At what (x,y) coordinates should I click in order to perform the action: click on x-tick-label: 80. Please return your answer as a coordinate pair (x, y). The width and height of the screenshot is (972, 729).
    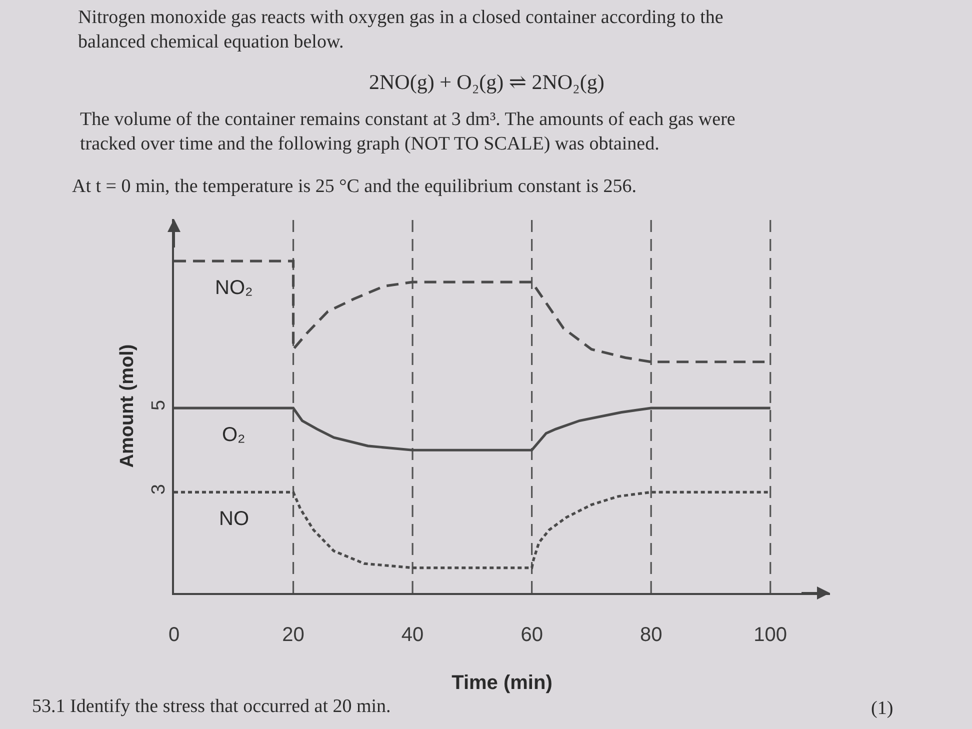
    Looking at the image, I should click on (651, 635).